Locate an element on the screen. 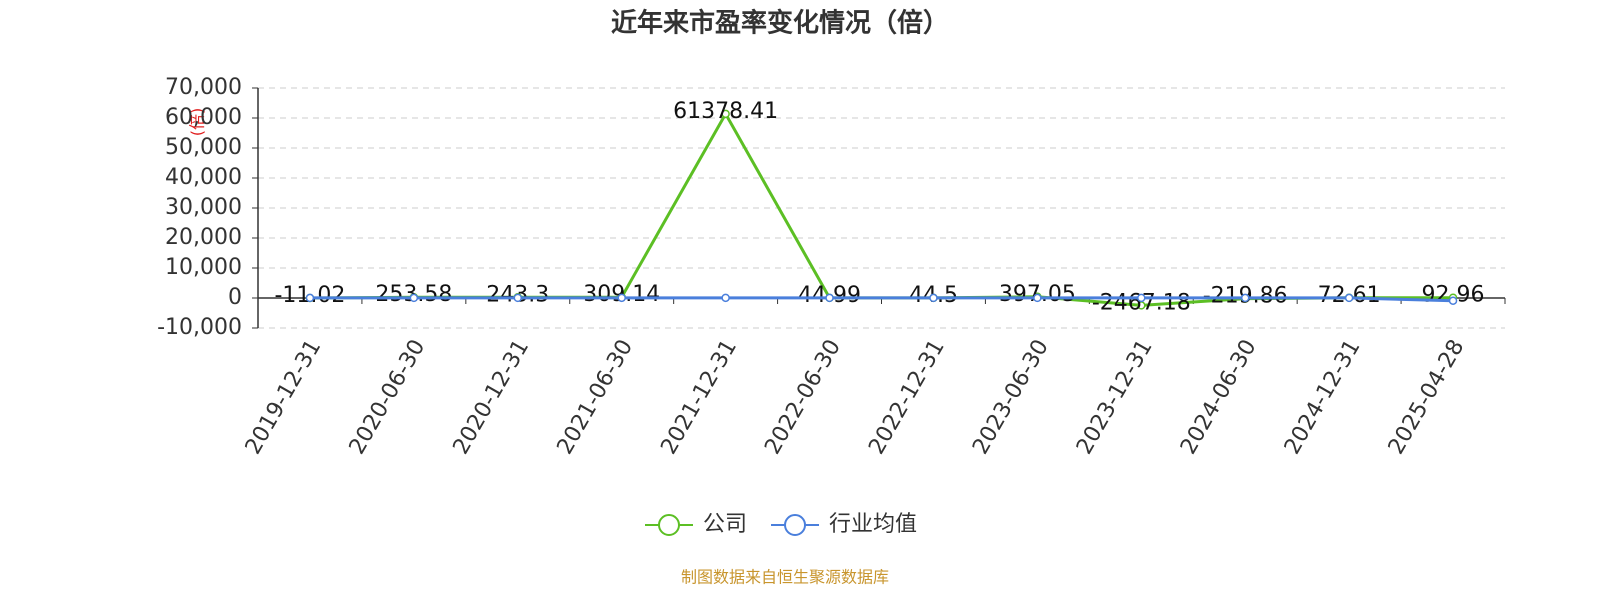 The image size is (1600, 600). x-tick-label: 2020-06-30 is located at coordinates (388, 397).